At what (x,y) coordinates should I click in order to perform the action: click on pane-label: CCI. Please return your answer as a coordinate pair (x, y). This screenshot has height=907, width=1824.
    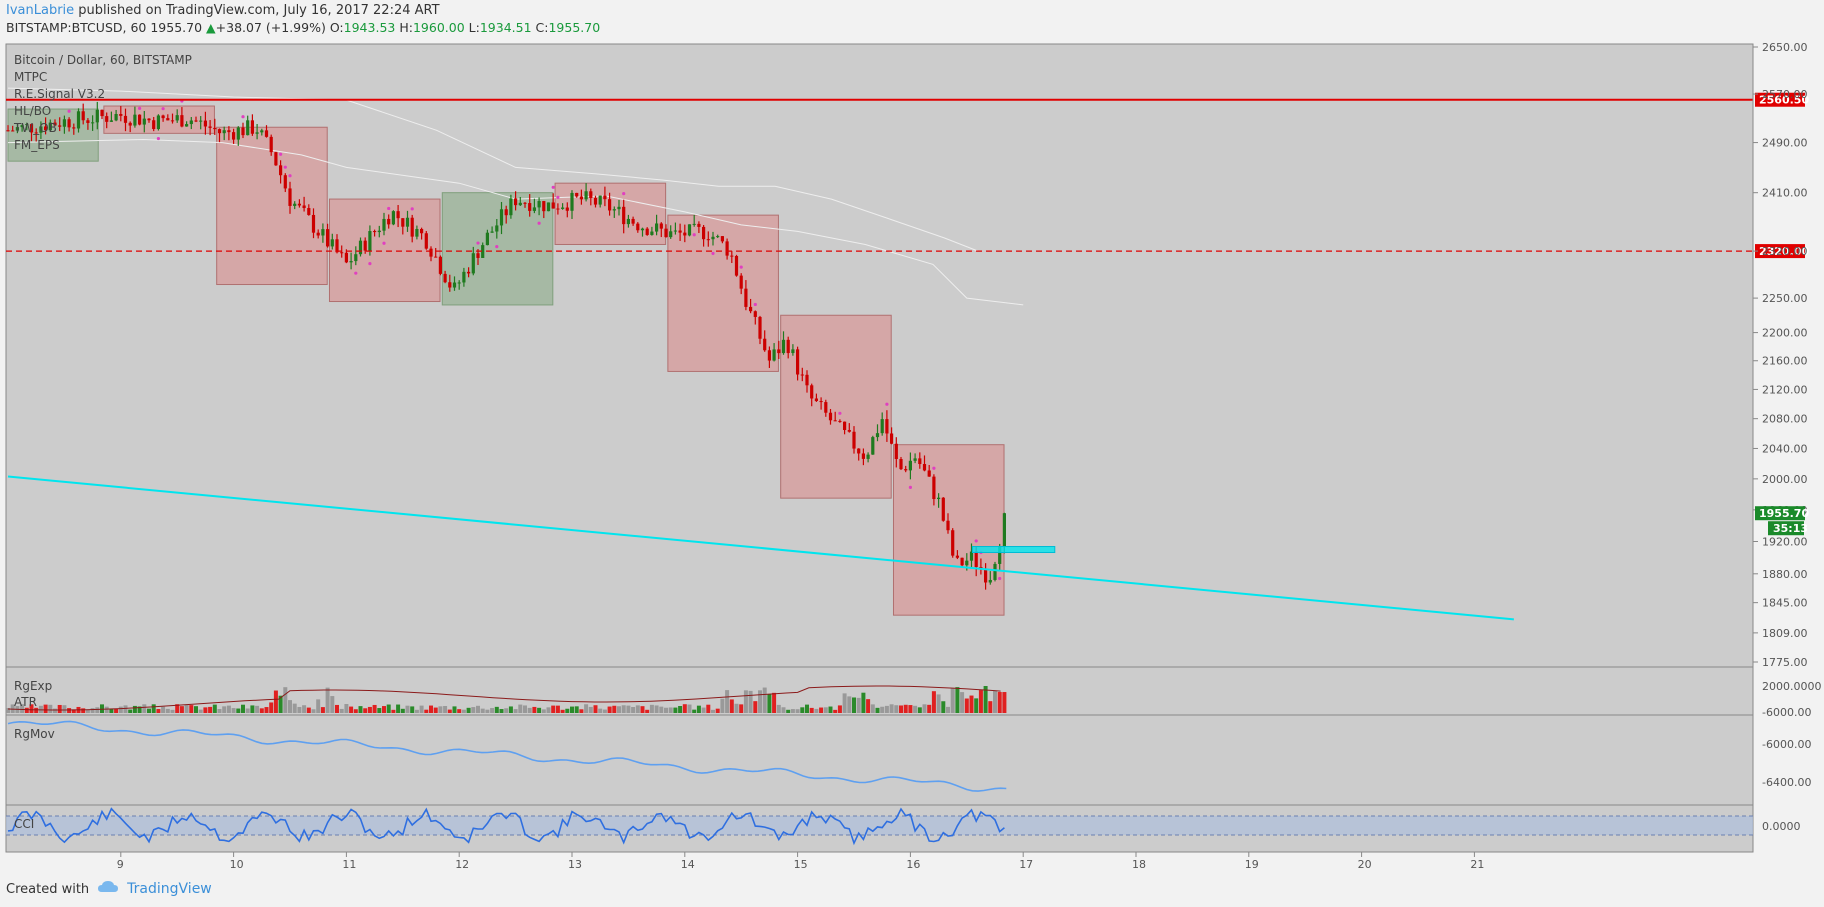
    Looking at the image, I should click on (24, 824).